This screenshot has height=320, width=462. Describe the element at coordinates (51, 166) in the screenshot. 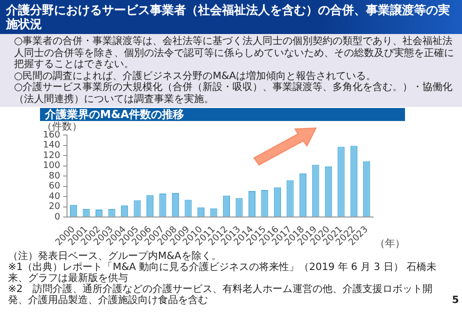

I see `y-tick-label: 100` at that location.